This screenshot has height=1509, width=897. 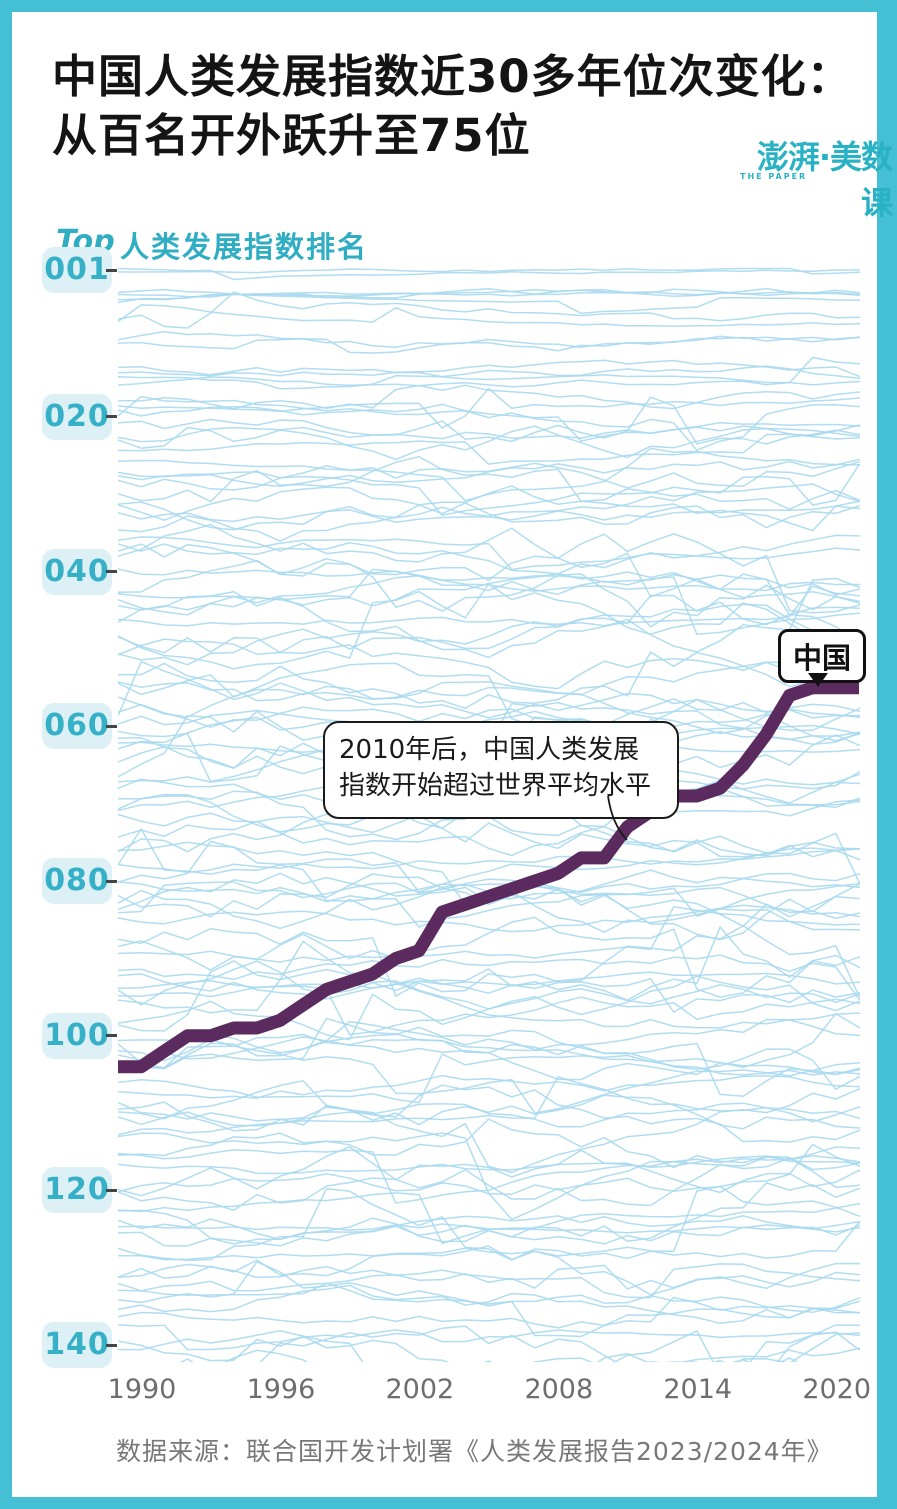 What do you see at coordinates (291, 135) in the screenshot?
I see `title-line-2: 从百名开外跃升至75位` at bounding box center [291, 135].